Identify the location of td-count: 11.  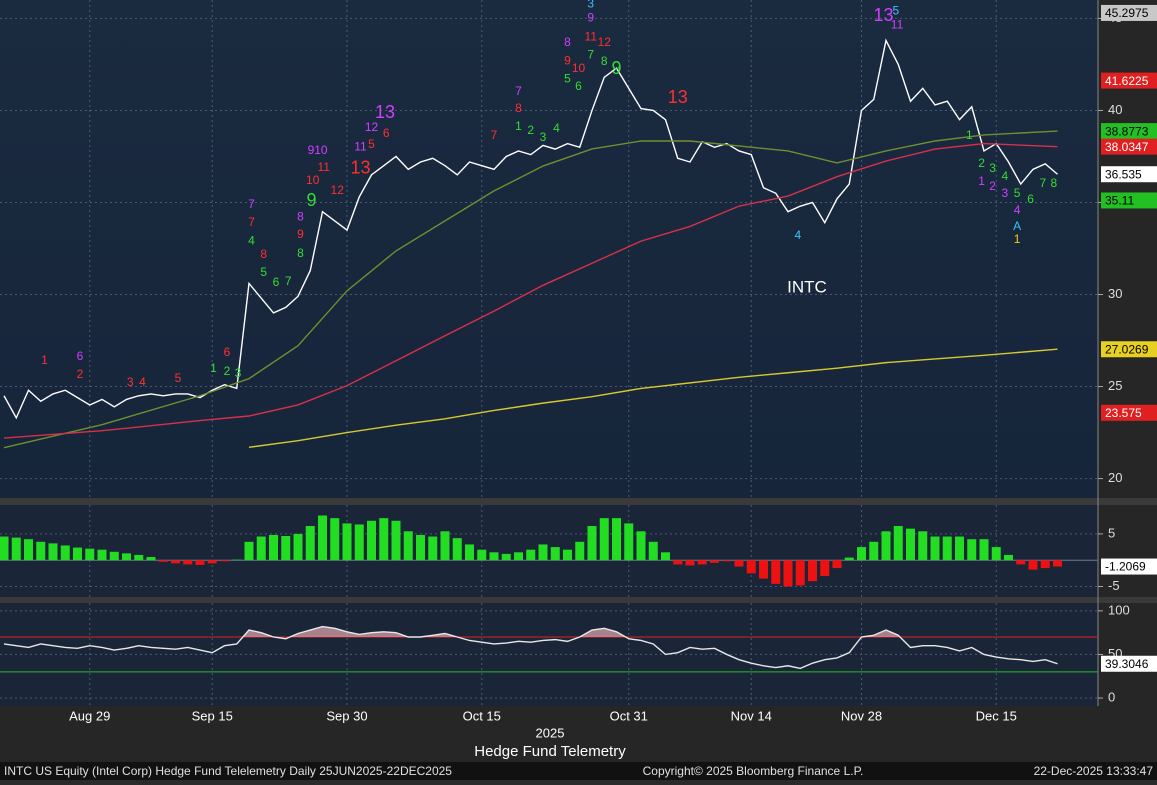
(360, 146).